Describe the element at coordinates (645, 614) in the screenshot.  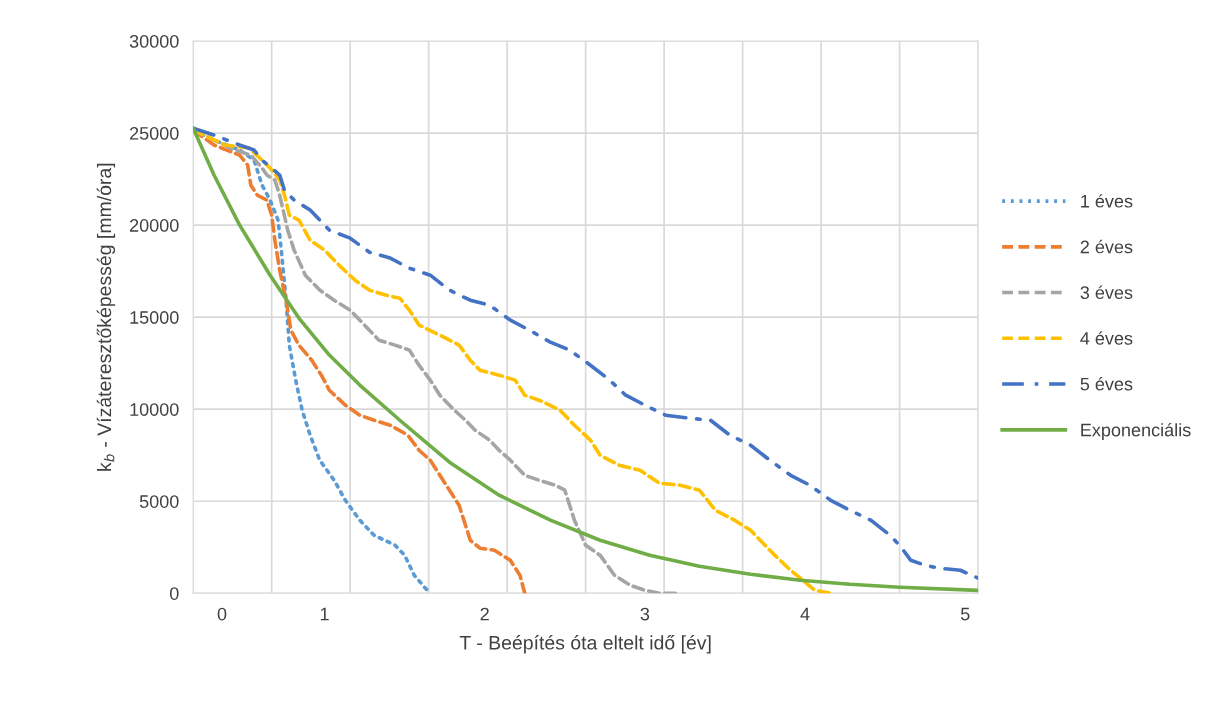
I see `x-tick-label: 3` at that location.